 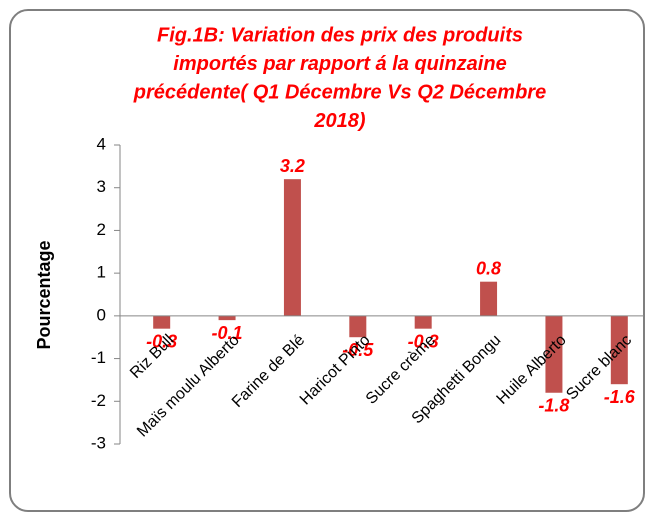 What do you see at coordinates (292, 166) in the screenshot?
I see `data-label: 3.2` at bounding box center [292, 166].